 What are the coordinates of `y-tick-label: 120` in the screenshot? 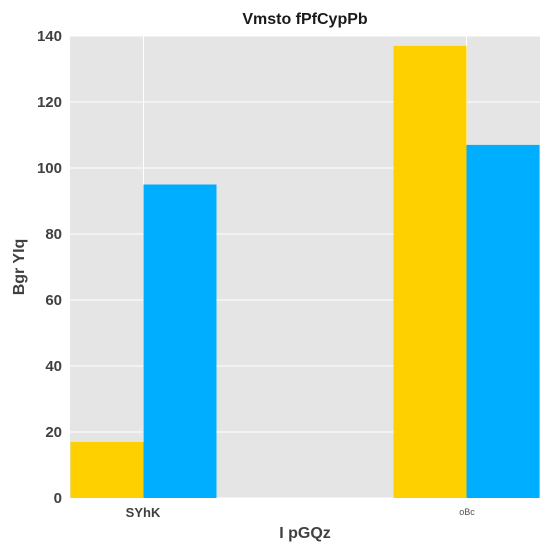 It's located at (49, 102).